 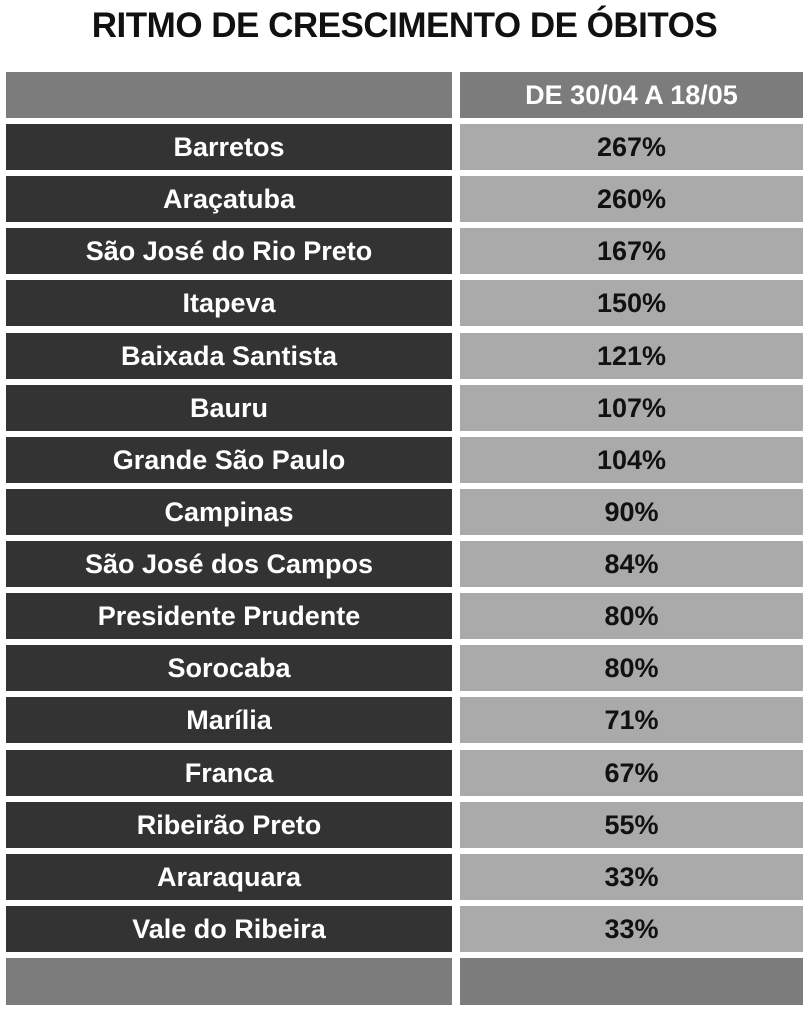 I want to click on column-header: DE 30/04 A 18/05, so click(x=631, y=95).